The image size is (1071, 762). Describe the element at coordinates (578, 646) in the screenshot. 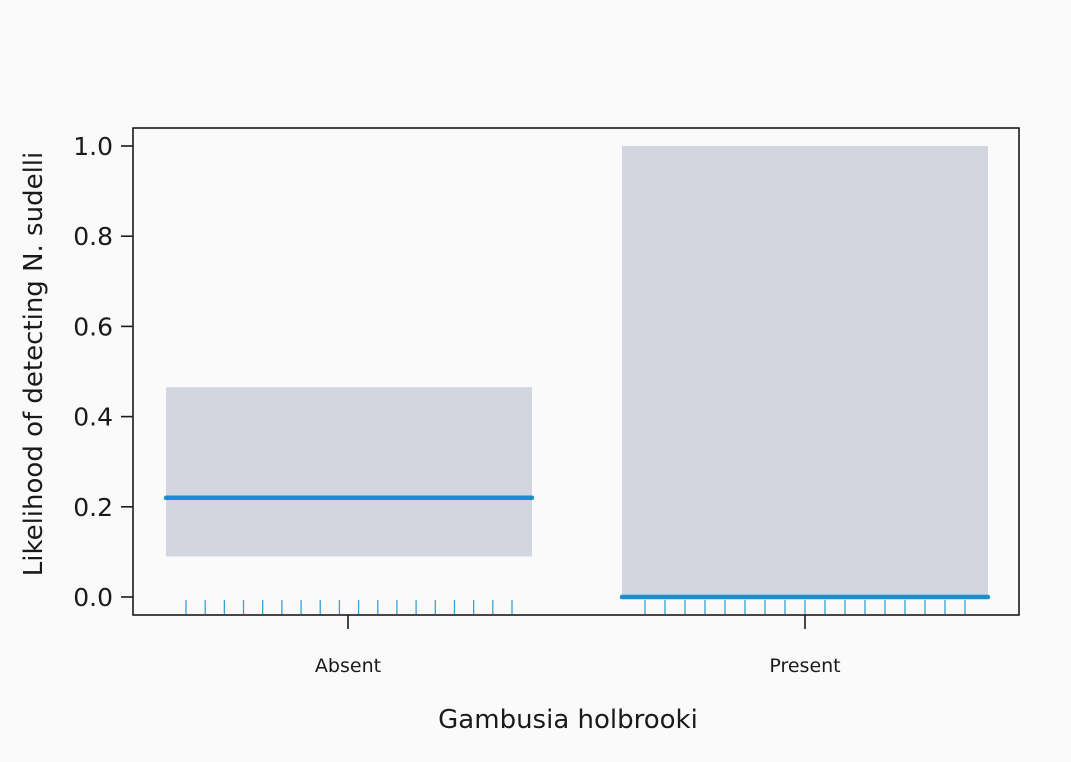

I see `x-axis: Absent Present` at that location.